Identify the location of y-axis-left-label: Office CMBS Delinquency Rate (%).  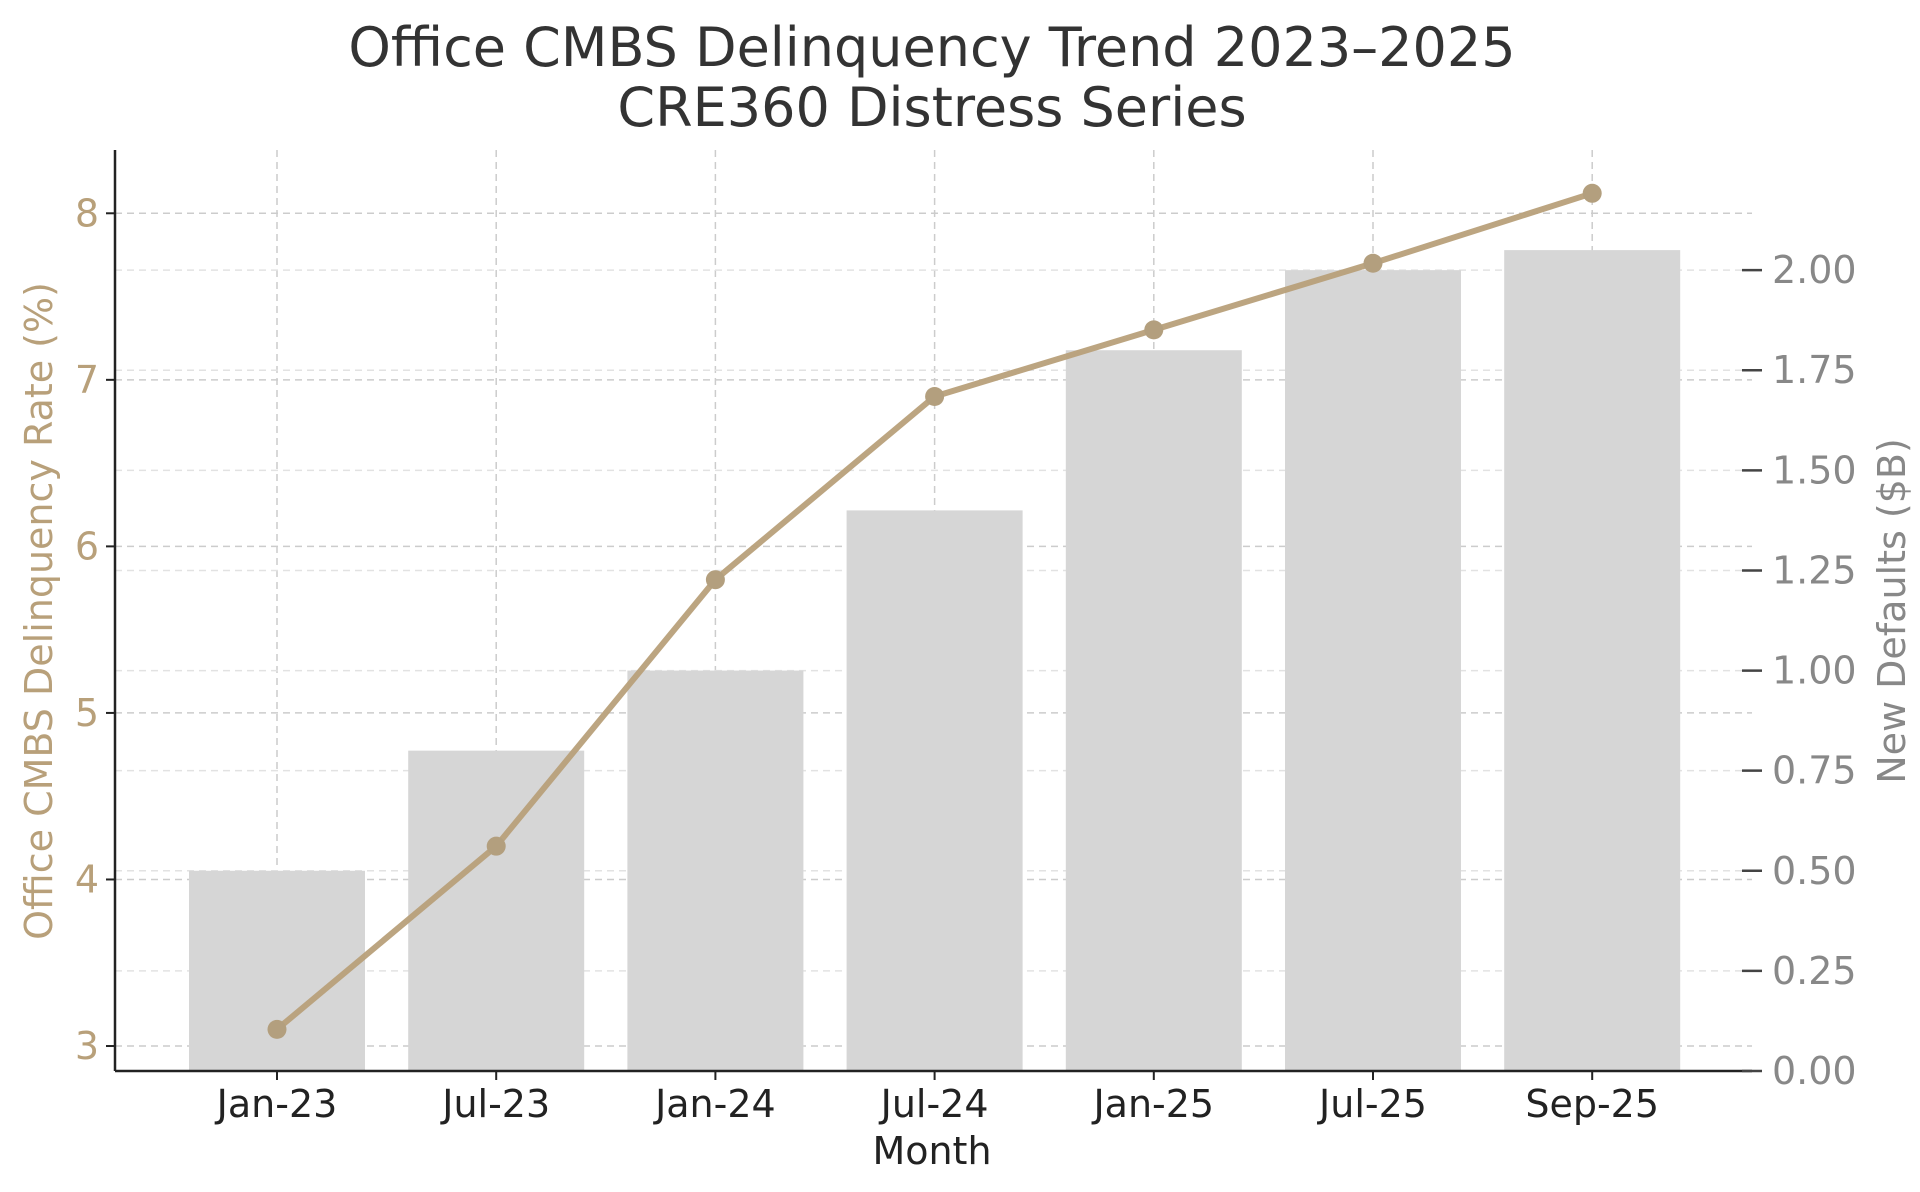
(39, 611).